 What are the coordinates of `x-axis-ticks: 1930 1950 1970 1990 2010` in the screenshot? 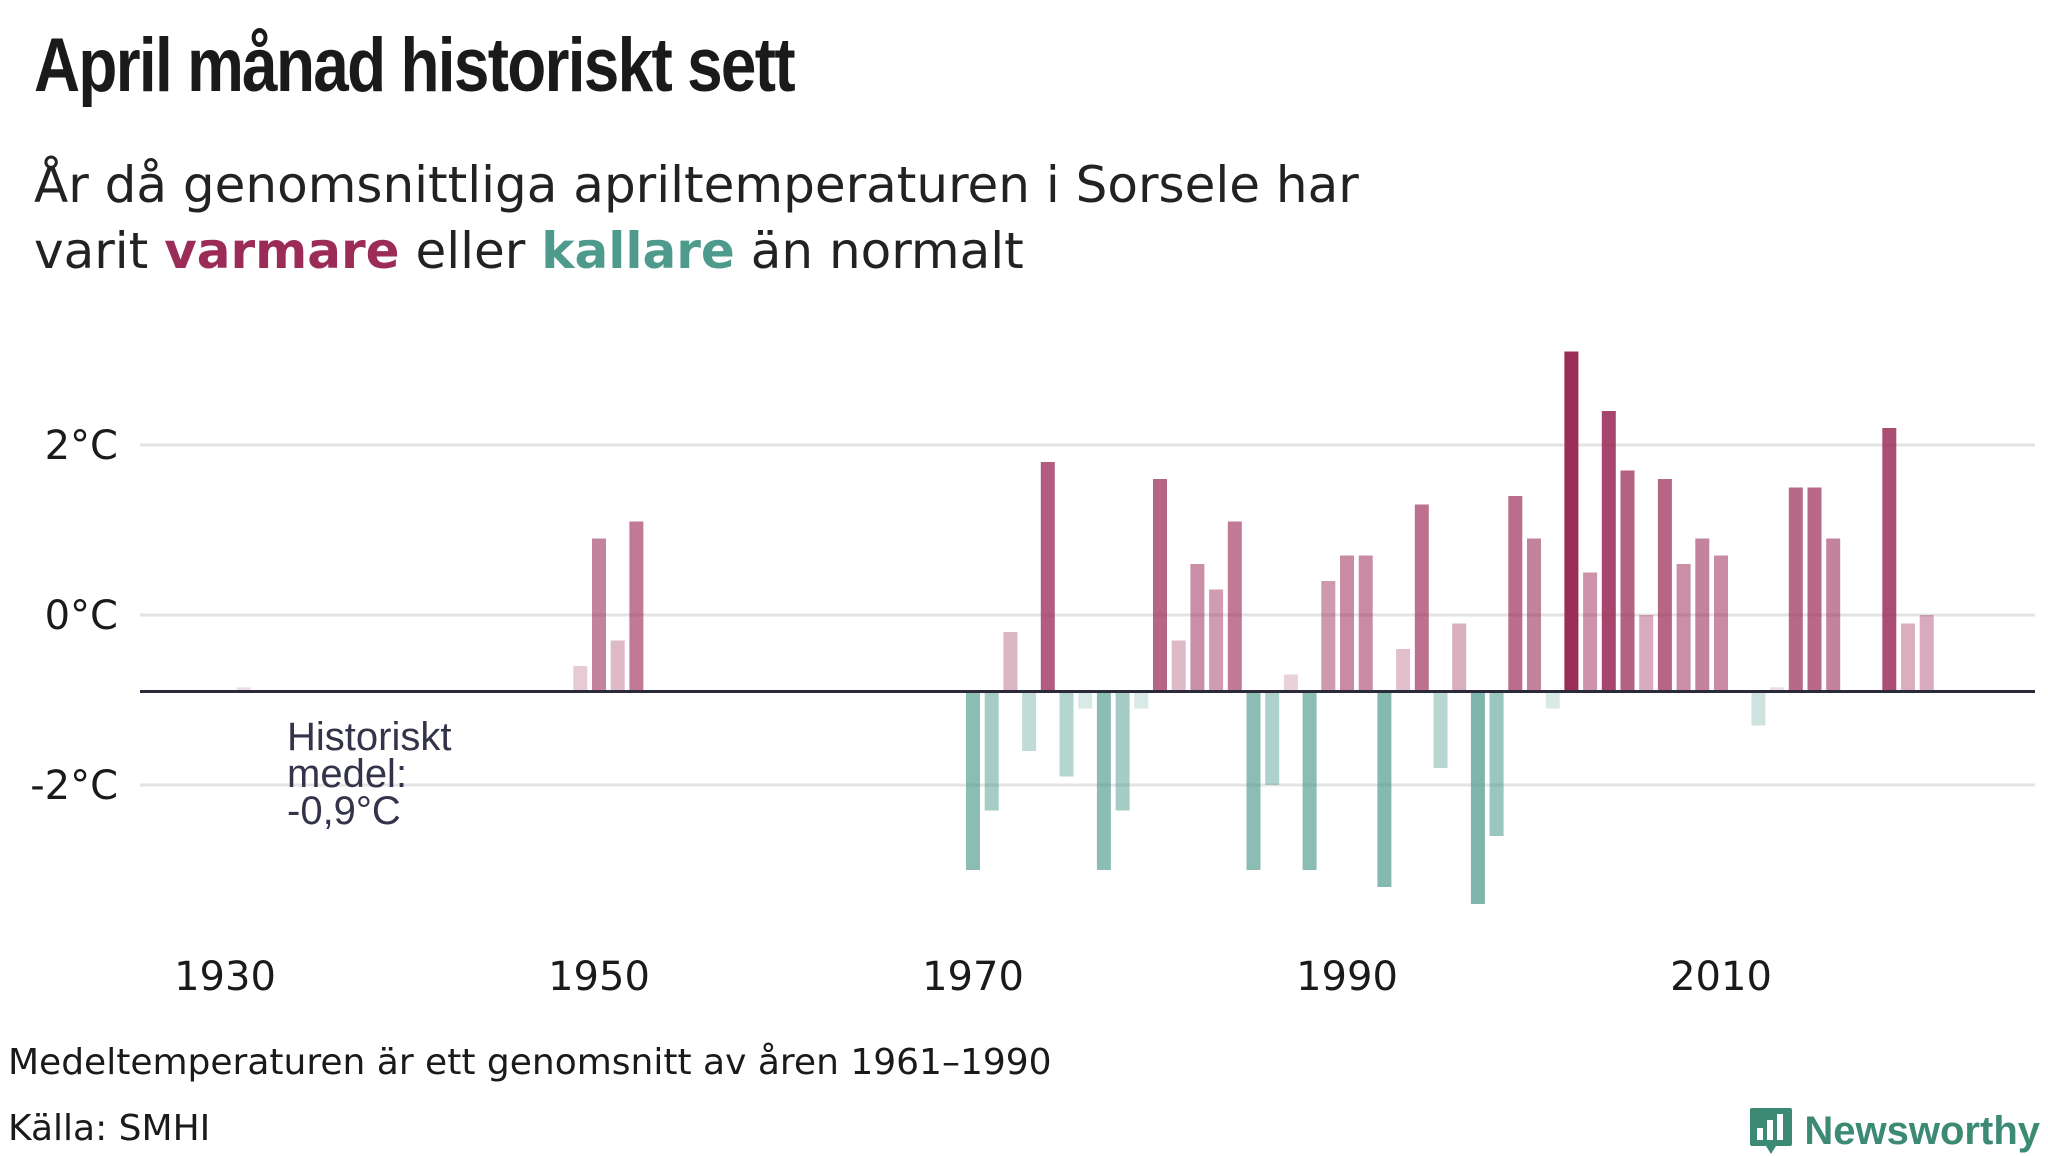 It's located at (973, 977).